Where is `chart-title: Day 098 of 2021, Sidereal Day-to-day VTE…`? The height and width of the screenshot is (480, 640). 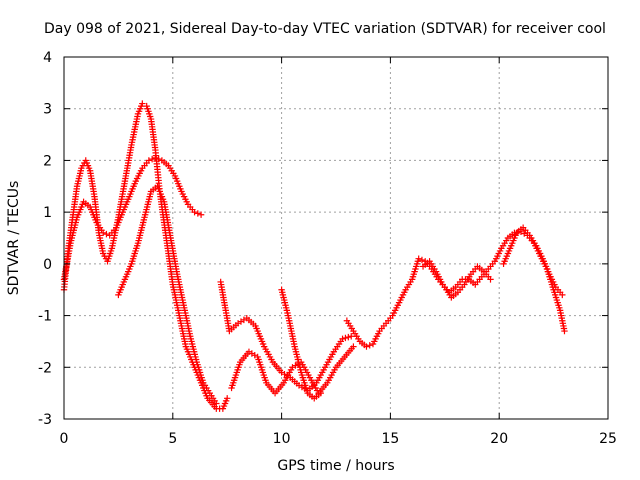 chart-title: Day 098 of 2021, Sidereal Day-to-day VTE… is located at coordinates (325, 29).